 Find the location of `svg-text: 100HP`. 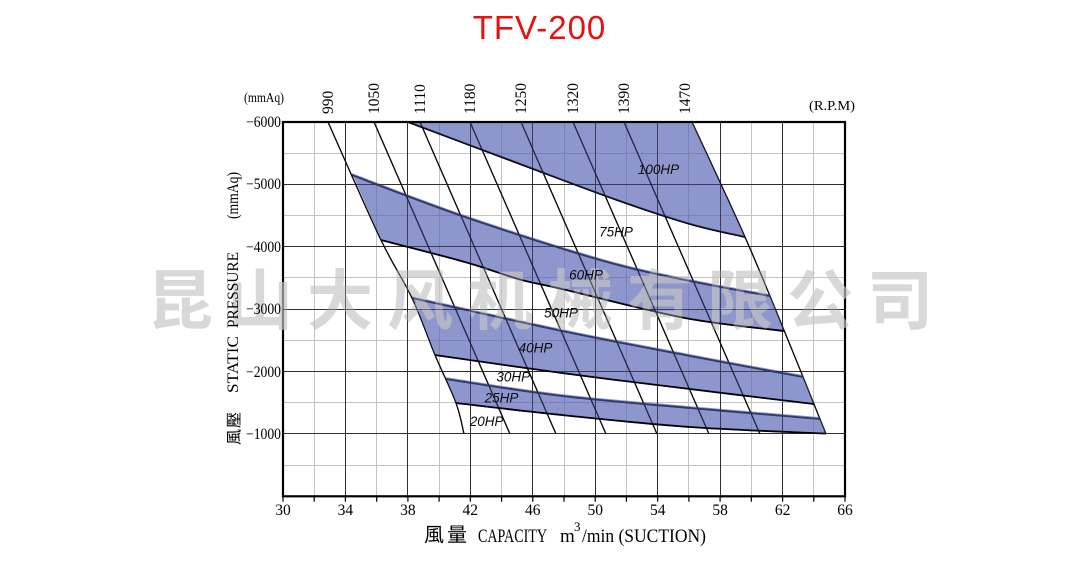

svg-text: 100HP is located at coordinates (658, 169).